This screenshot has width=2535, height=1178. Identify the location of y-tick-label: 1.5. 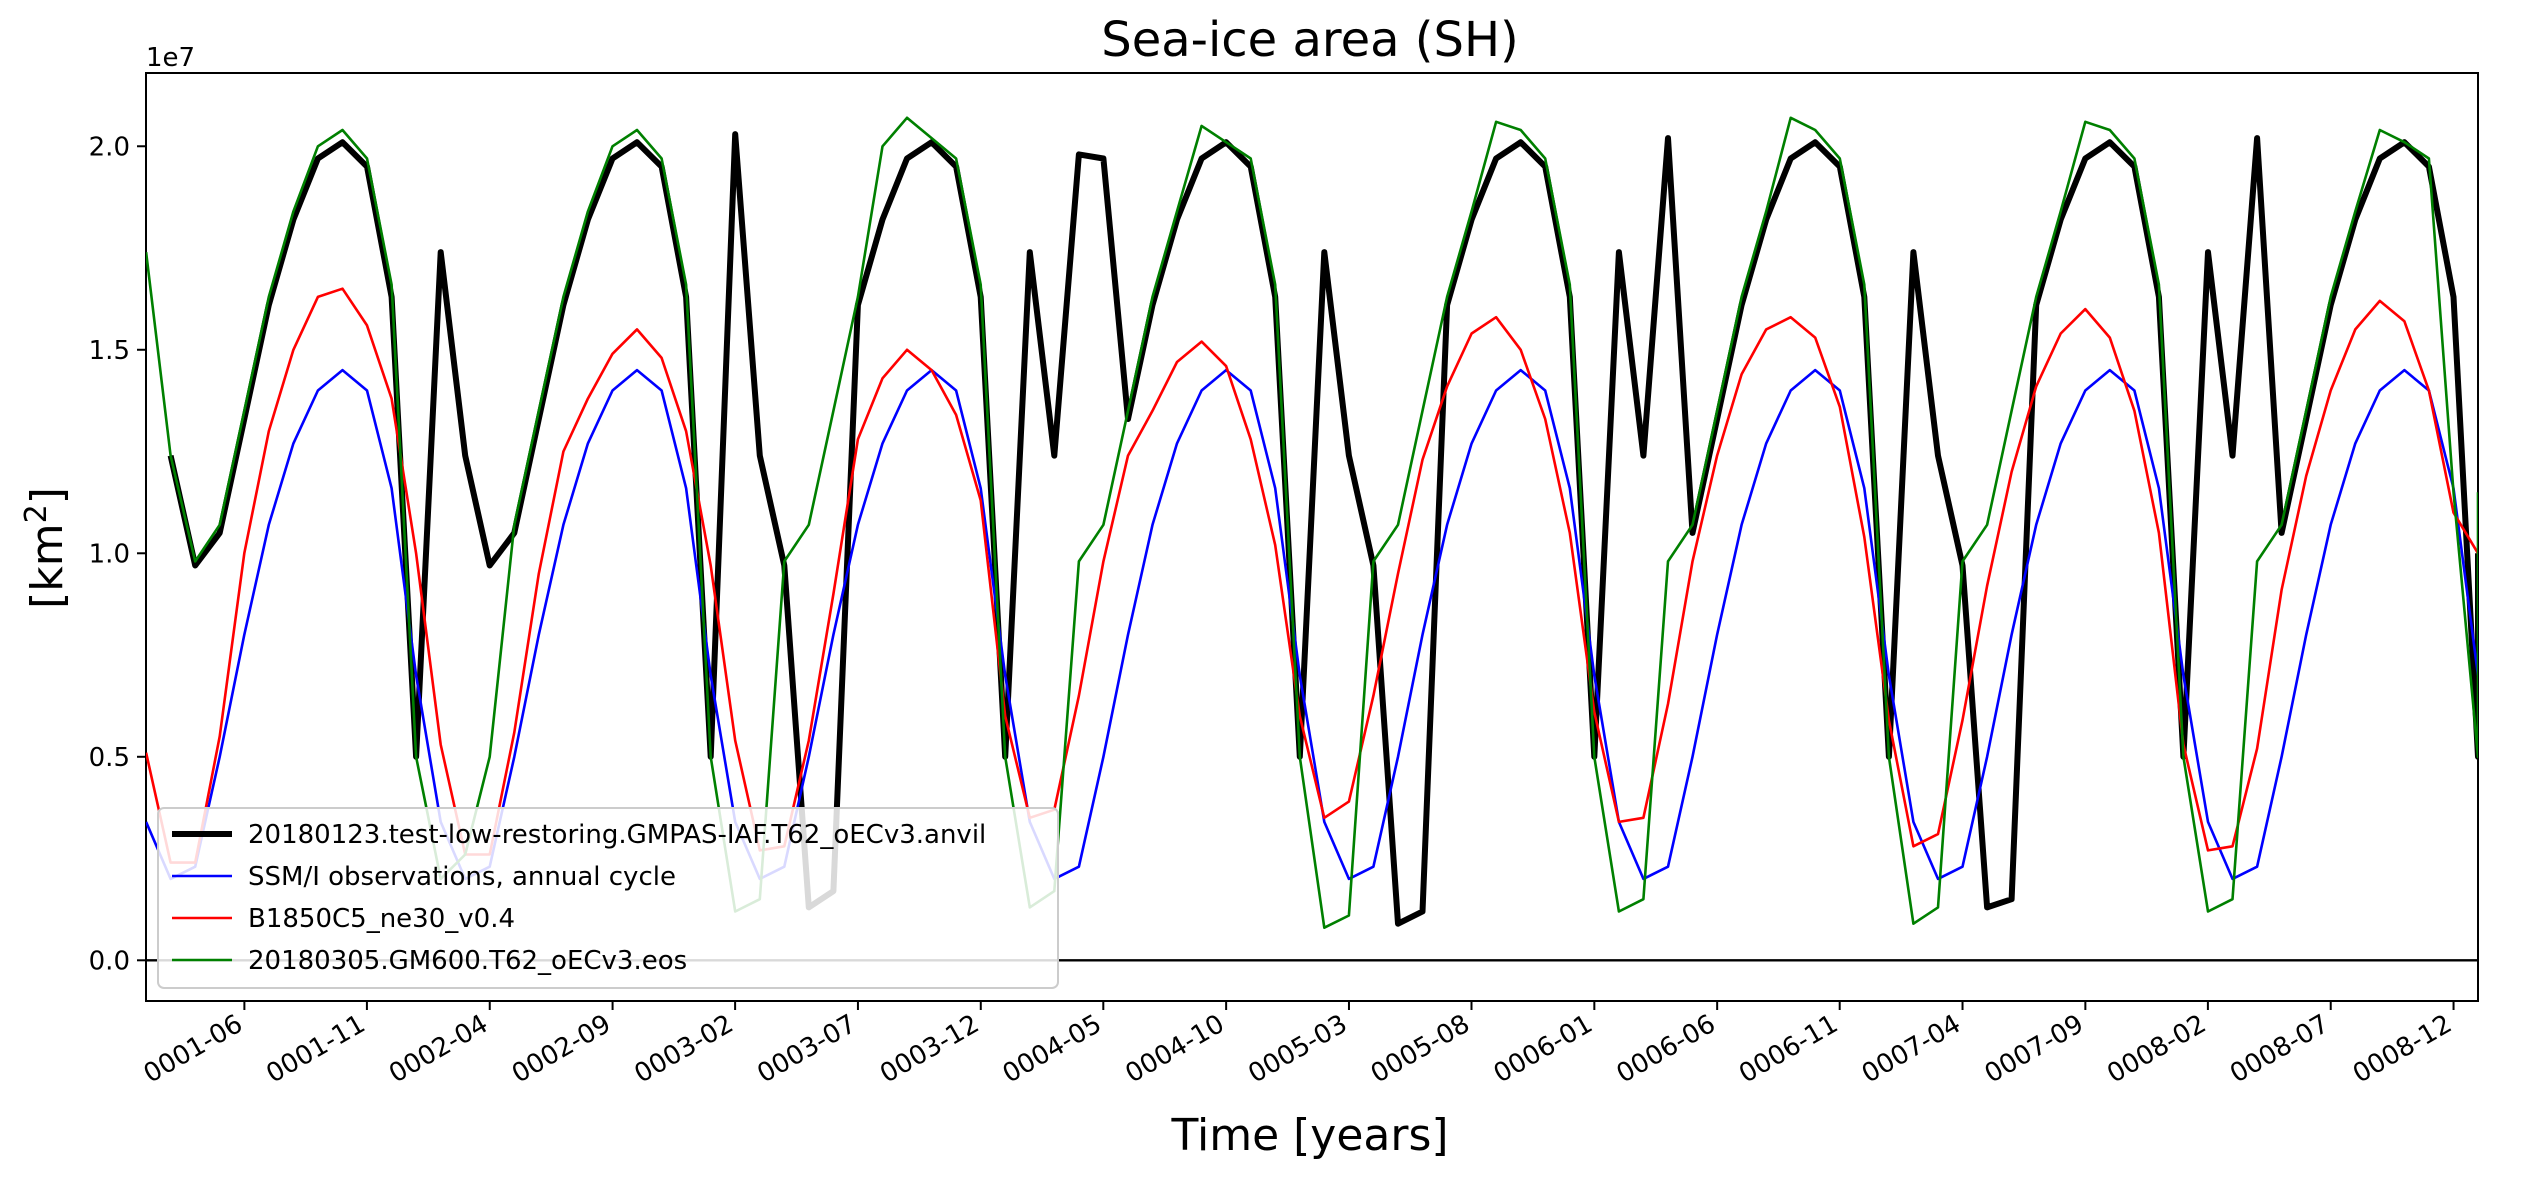
(109, 351).